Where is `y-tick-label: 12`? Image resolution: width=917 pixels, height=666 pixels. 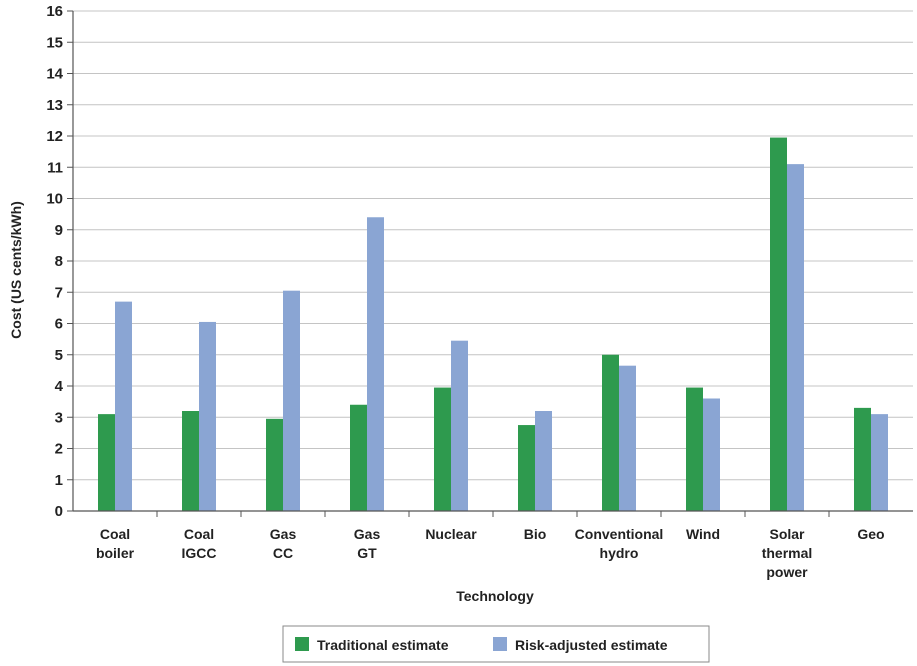
y-tick-label: 12 is located at coordinates (54, 136).